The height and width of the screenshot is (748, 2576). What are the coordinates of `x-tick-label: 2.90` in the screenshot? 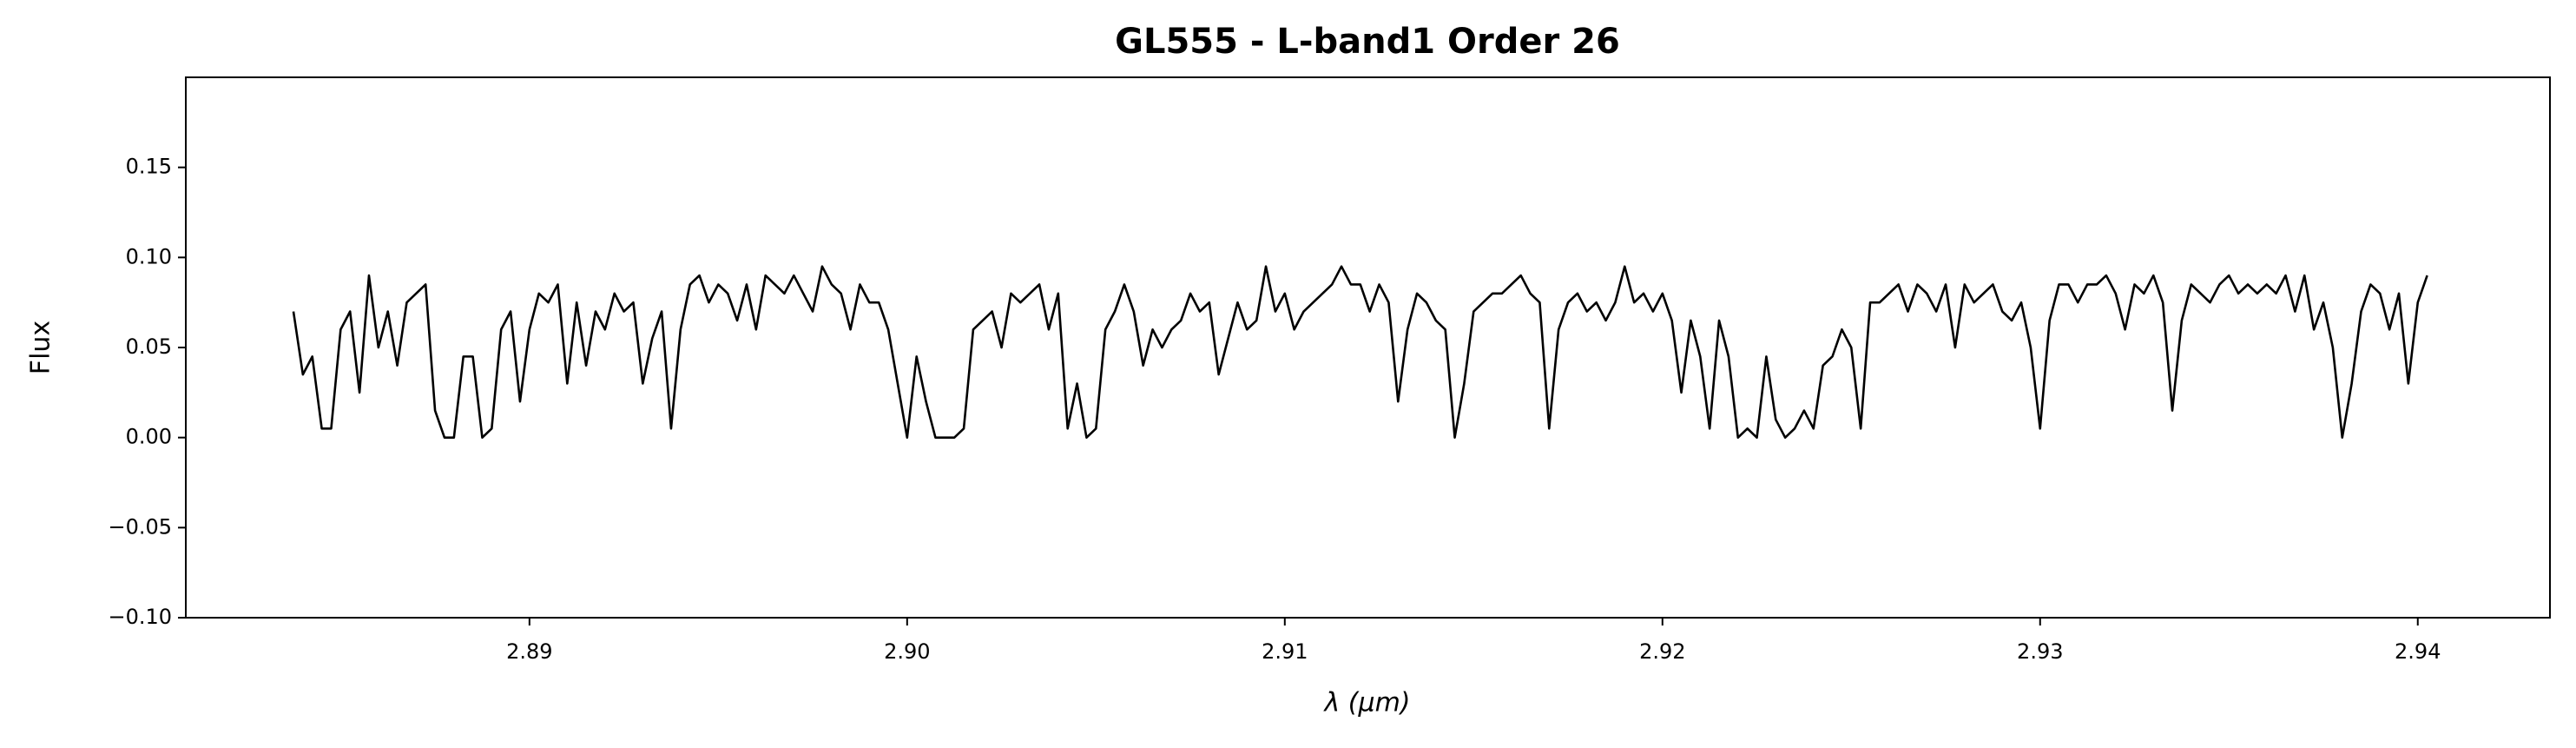 It's located at (907, 651).